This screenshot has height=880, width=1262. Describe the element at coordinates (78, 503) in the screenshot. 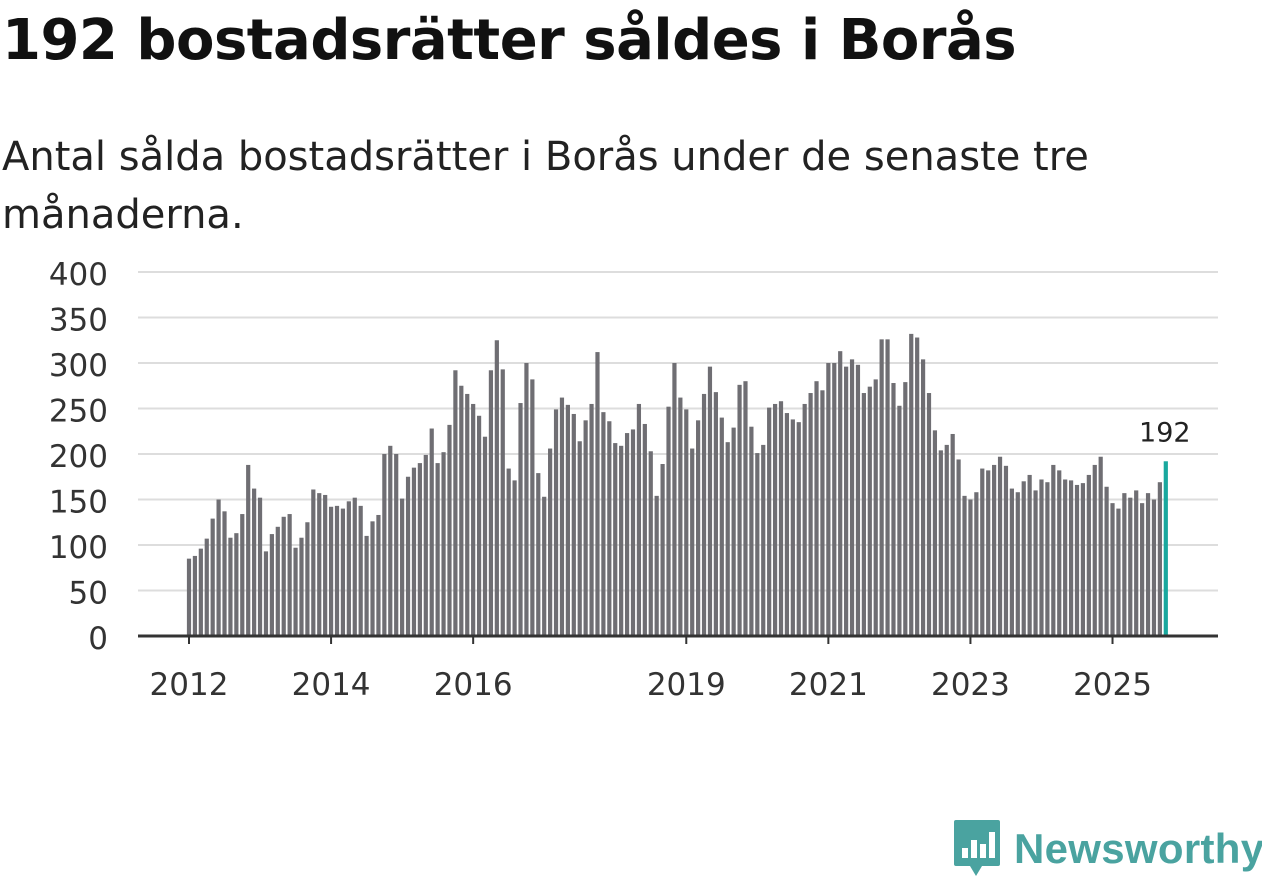

I see `y-tick-label: 150` at that location.